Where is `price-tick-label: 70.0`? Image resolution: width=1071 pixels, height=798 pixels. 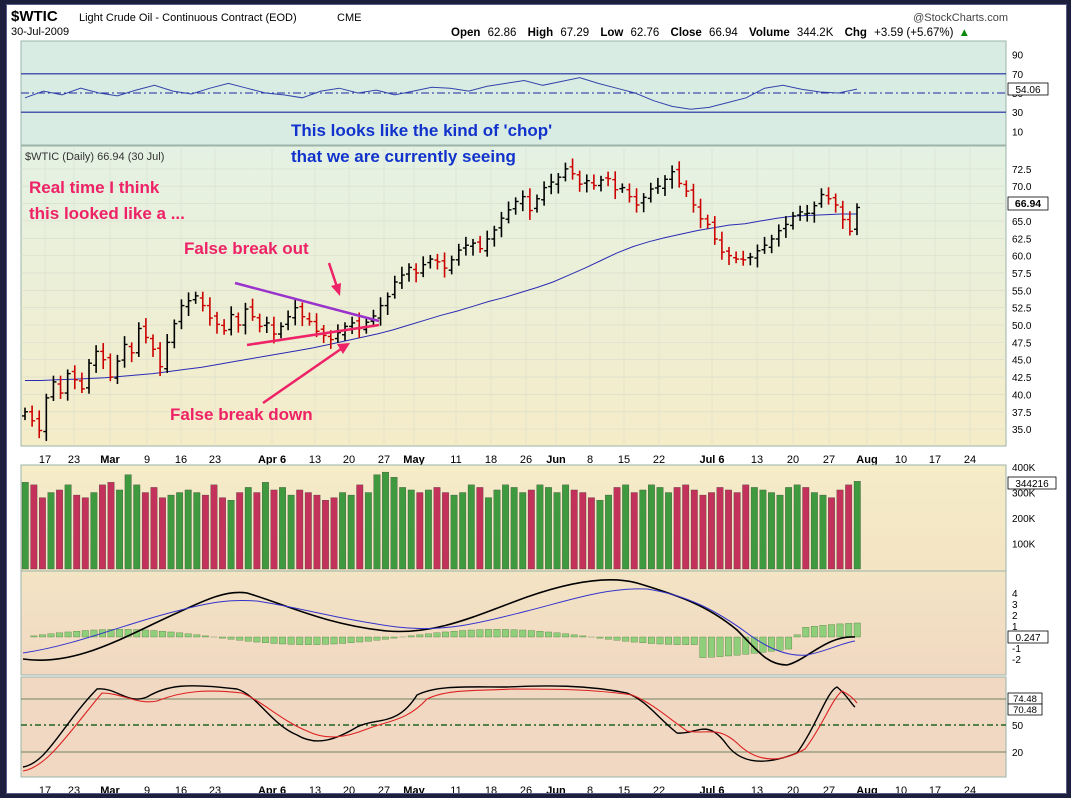 price-tick-label: 70.0 is located at coordinates (1022, 187).